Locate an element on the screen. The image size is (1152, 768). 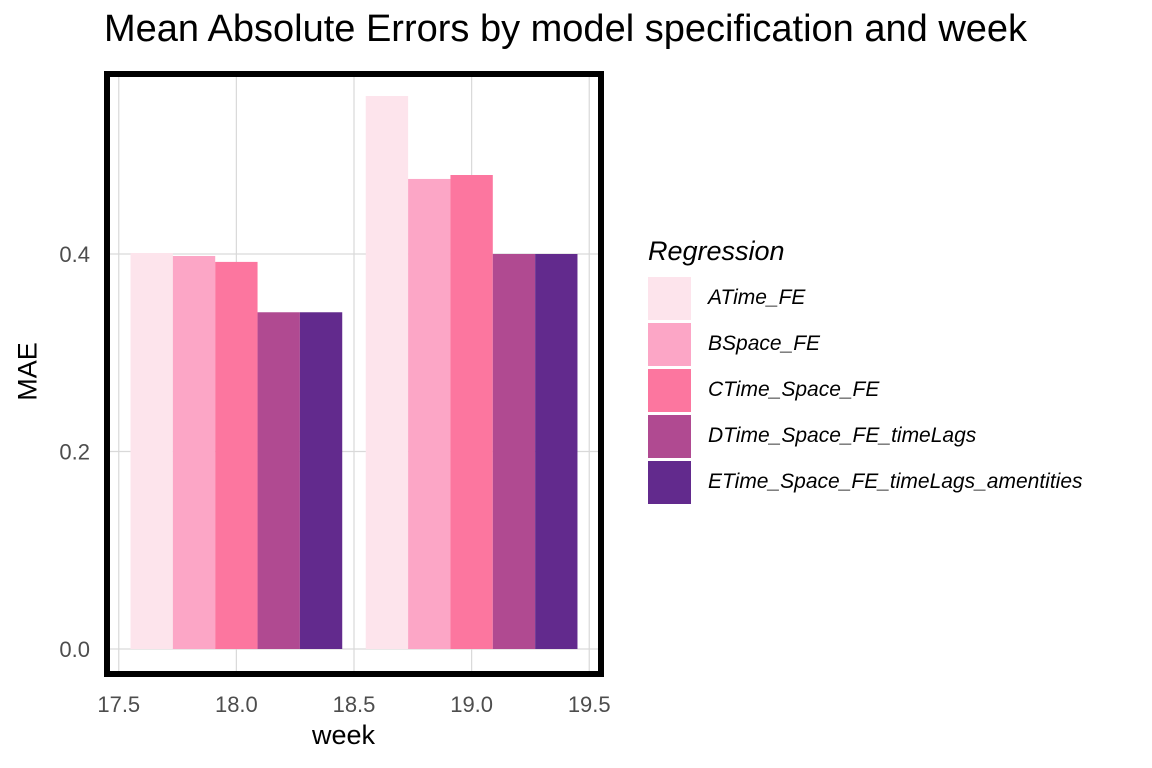
legend-item: ETime_Space_FE_timeLags_amentities is located at coordinates (865, 482).